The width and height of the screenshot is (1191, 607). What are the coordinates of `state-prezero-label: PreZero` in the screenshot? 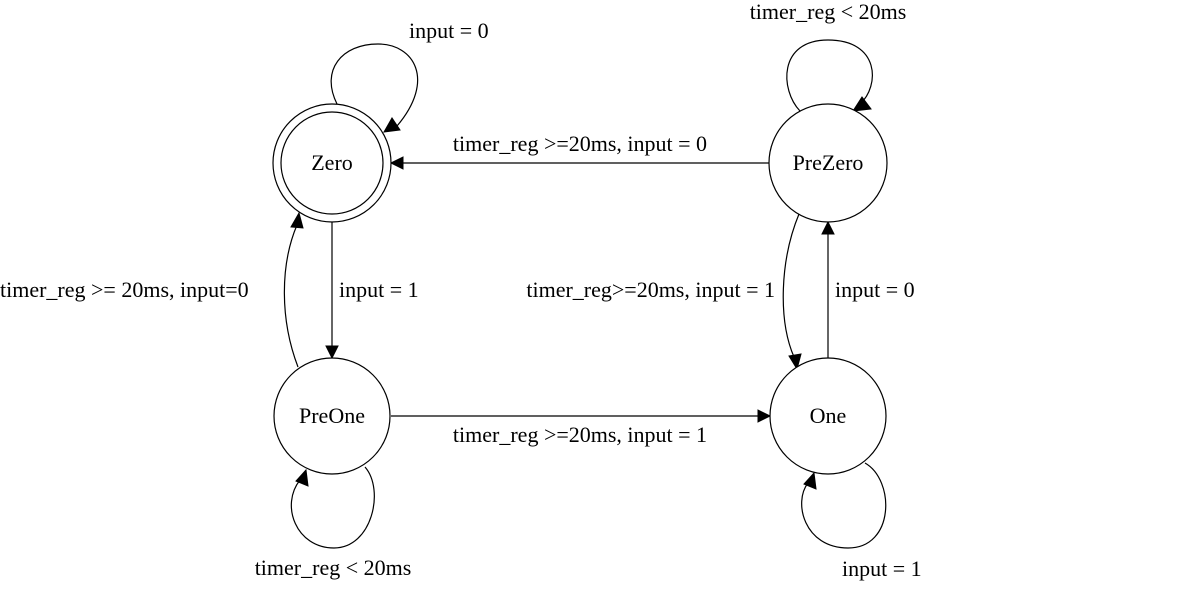 It's located at (828, 162).